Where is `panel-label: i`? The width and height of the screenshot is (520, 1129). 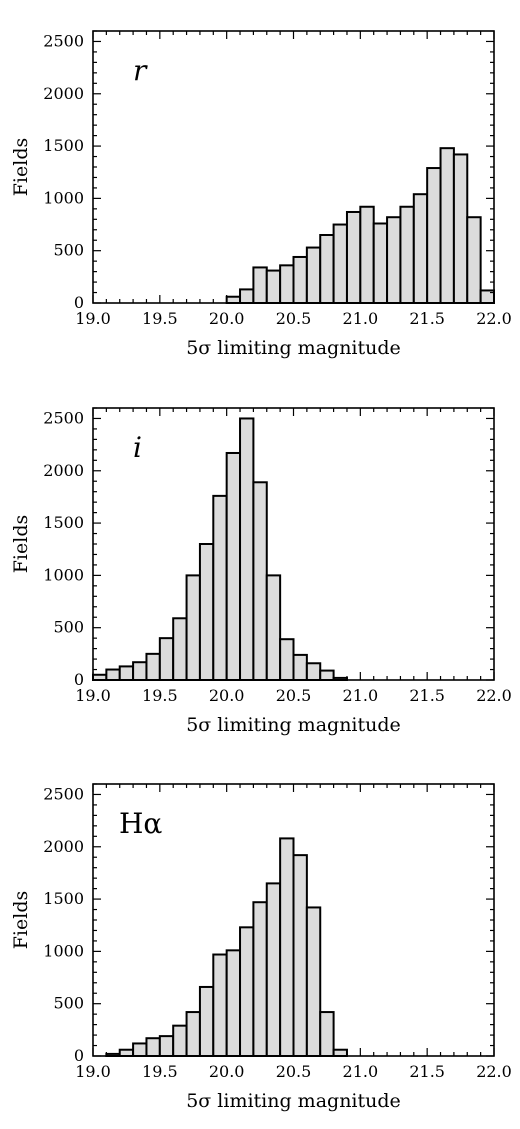 panel-label: i is located at coordinates (137, 447).